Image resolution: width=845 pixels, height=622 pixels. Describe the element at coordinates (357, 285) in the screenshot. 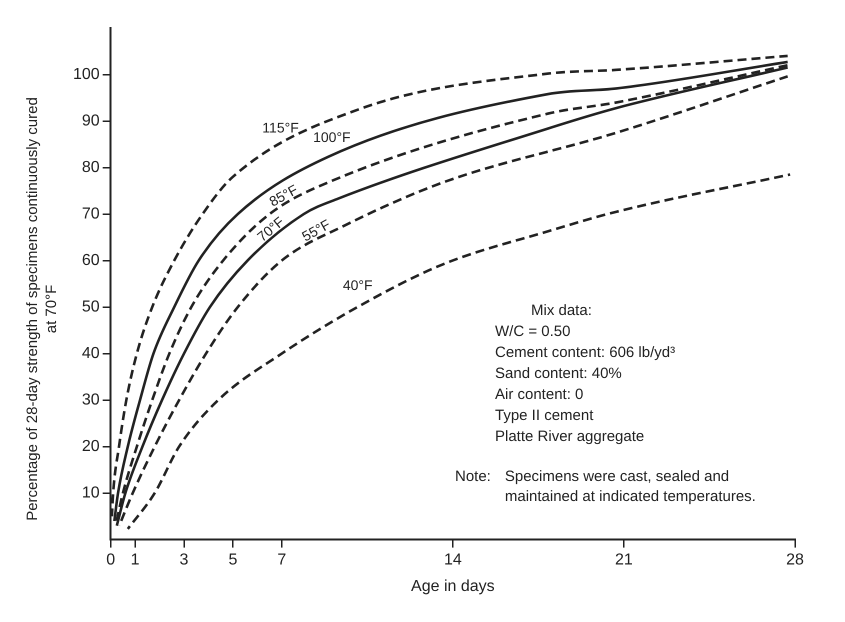

I see `series-label: 40°F` at that location.